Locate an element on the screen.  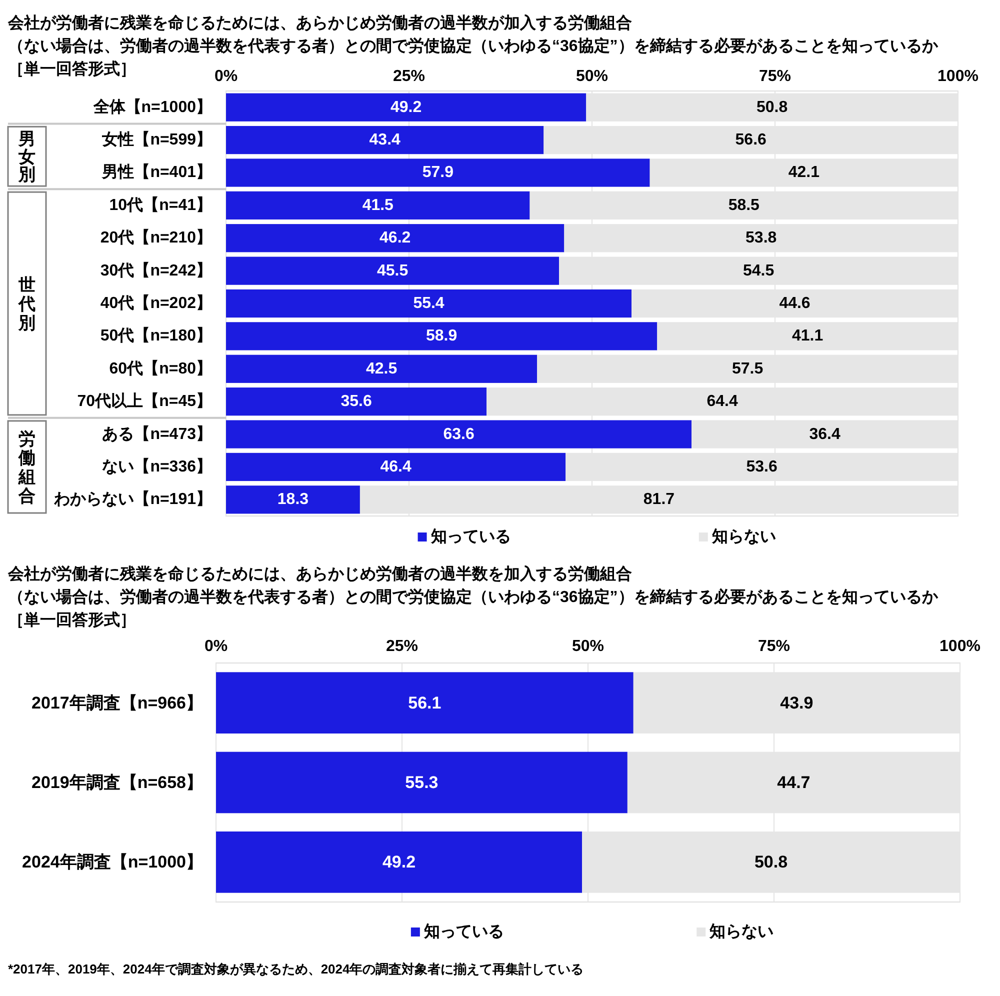
data-label: 56.1 is located at coordinates (425, 702).